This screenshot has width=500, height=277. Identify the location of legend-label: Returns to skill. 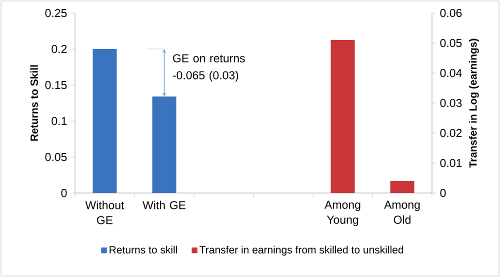
(143, 250).